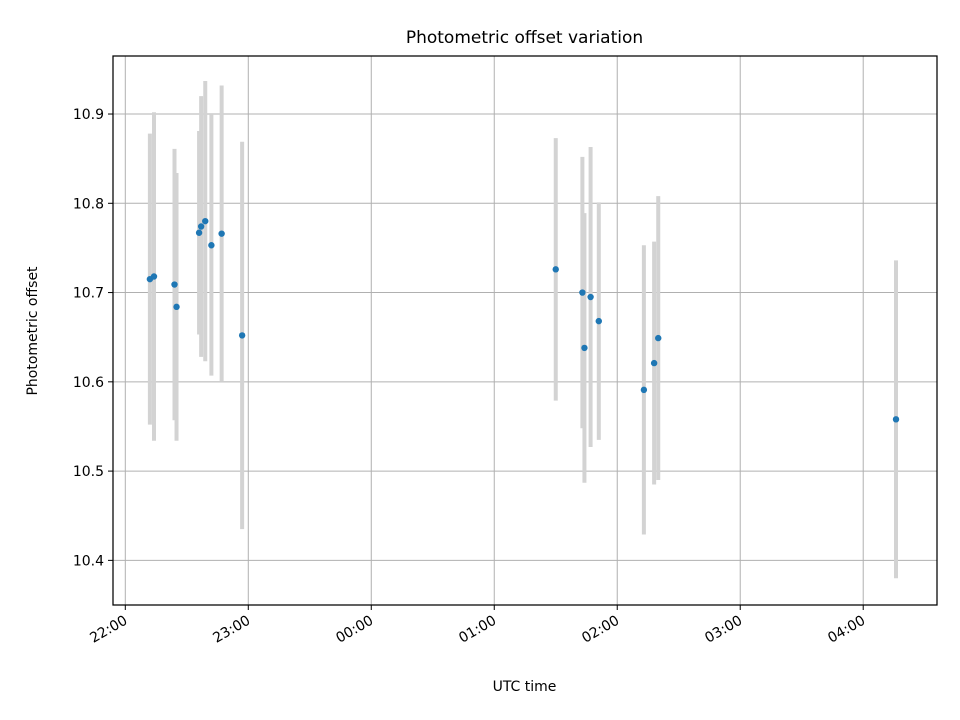 The image size is (960, 720). What do you see at coordinates (88, 115) in the screenshot?
I see `y-tick-label: 10.9` at bounding box center [88, 115].